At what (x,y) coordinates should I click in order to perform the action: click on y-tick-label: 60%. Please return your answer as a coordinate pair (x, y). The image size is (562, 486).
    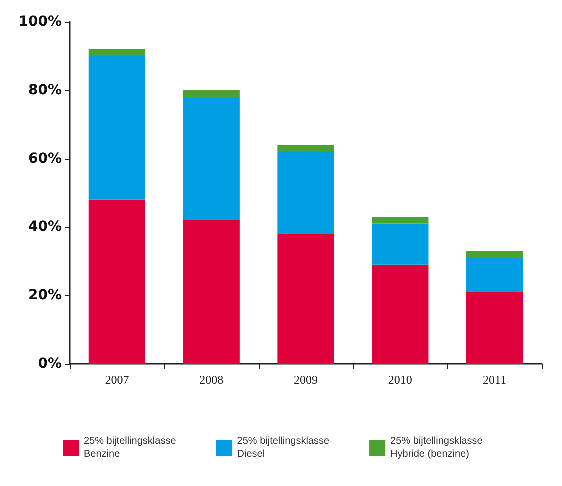
    Looking at the image, I should click on (45, 158).